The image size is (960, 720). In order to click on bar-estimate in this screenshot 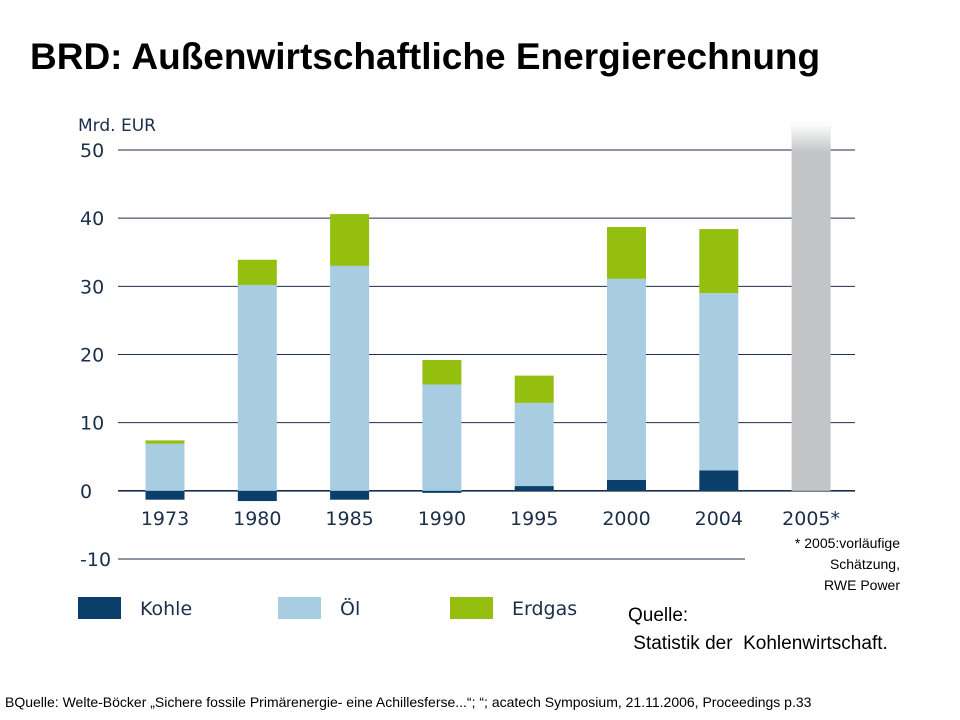, I will do `click(811, 306)`.